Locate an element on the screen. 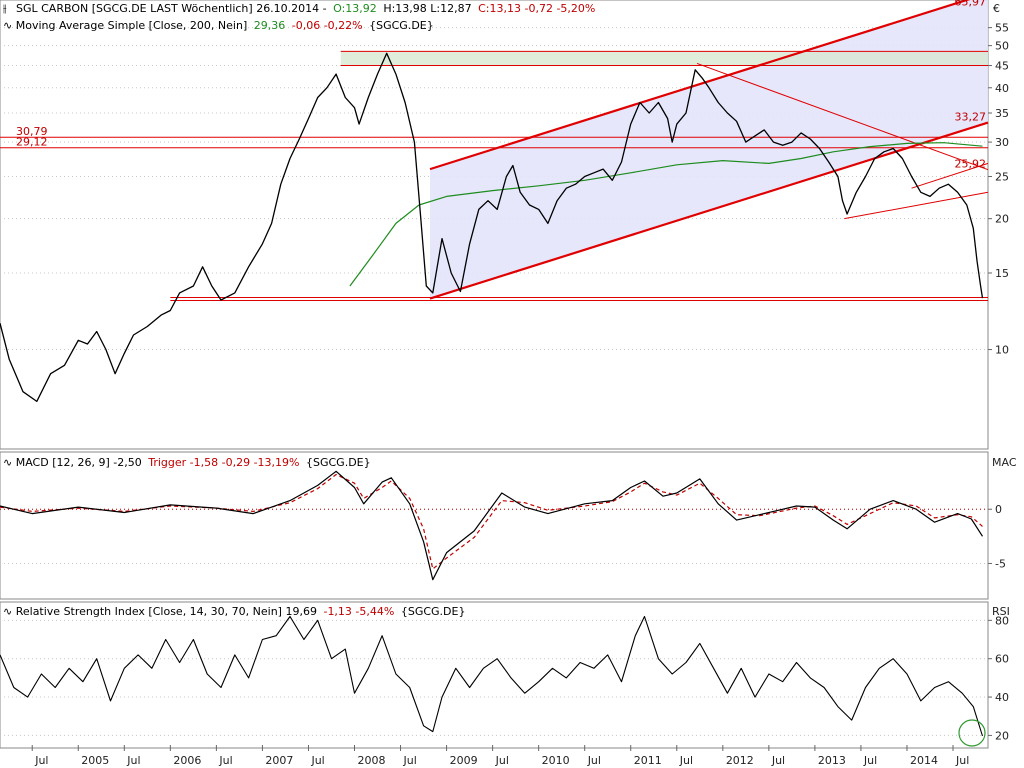  rsi-icon: ∿ is located at coordinates (7, 611).